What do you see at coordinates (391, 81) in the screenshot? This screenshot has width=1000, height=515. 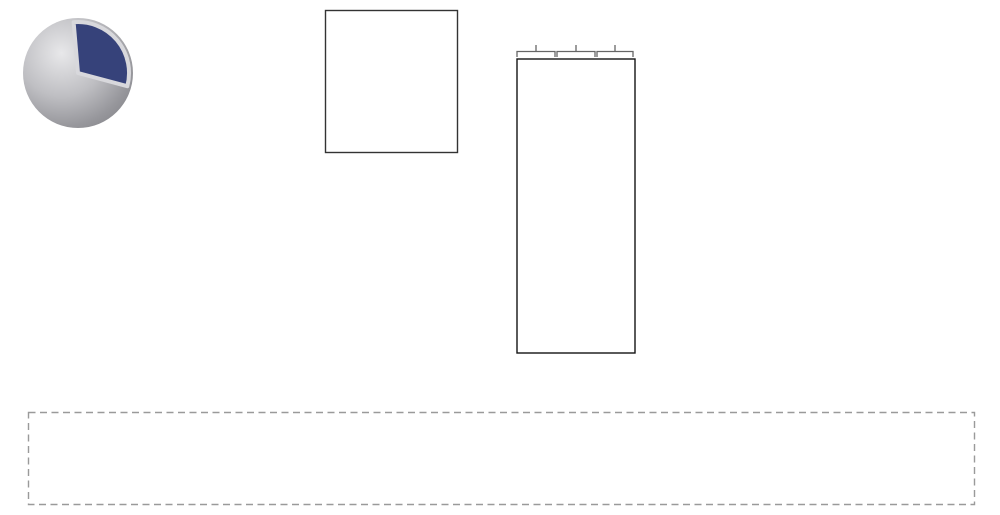 I see `etu-inset-box` at bounding box center [391, 81].